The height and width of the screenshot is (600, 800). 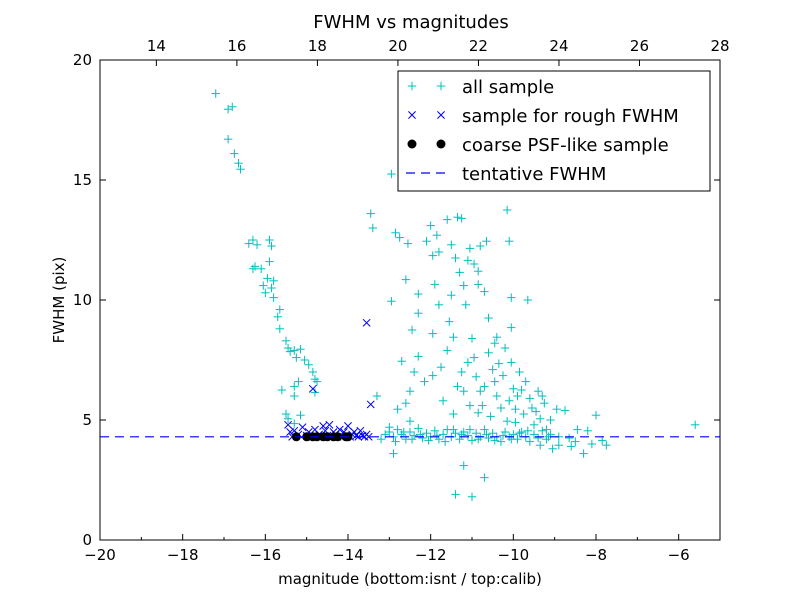 I want to click on legend-marker-plus, so click(x=441, y=86).